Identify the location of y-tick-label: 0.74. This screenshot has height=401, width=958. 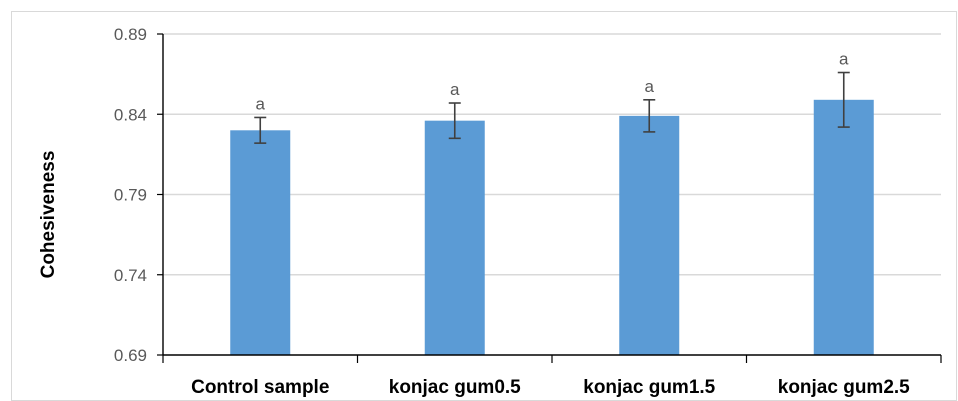
(130, 275).